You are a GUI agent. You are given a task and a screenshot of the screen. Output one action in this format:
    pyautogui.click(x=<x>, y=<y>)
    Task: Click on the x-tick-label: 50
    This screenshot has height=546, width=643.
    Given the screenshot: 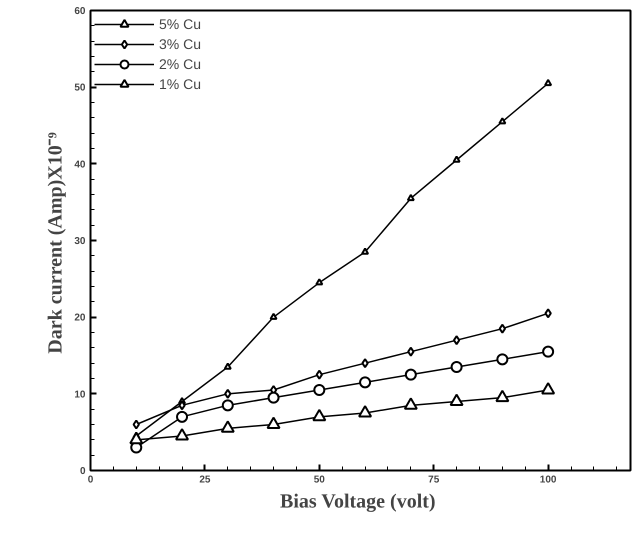 What is the action you would take?
    pyautogui.click(x=320, y=480)
    